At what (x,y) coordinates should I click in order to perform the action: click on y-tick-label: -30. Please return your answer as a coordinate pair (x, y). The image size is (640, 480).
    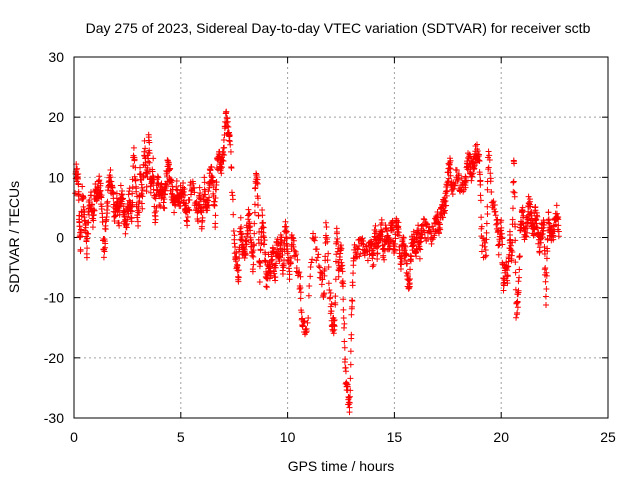
    Looking at the image, I should click on (54, 418).